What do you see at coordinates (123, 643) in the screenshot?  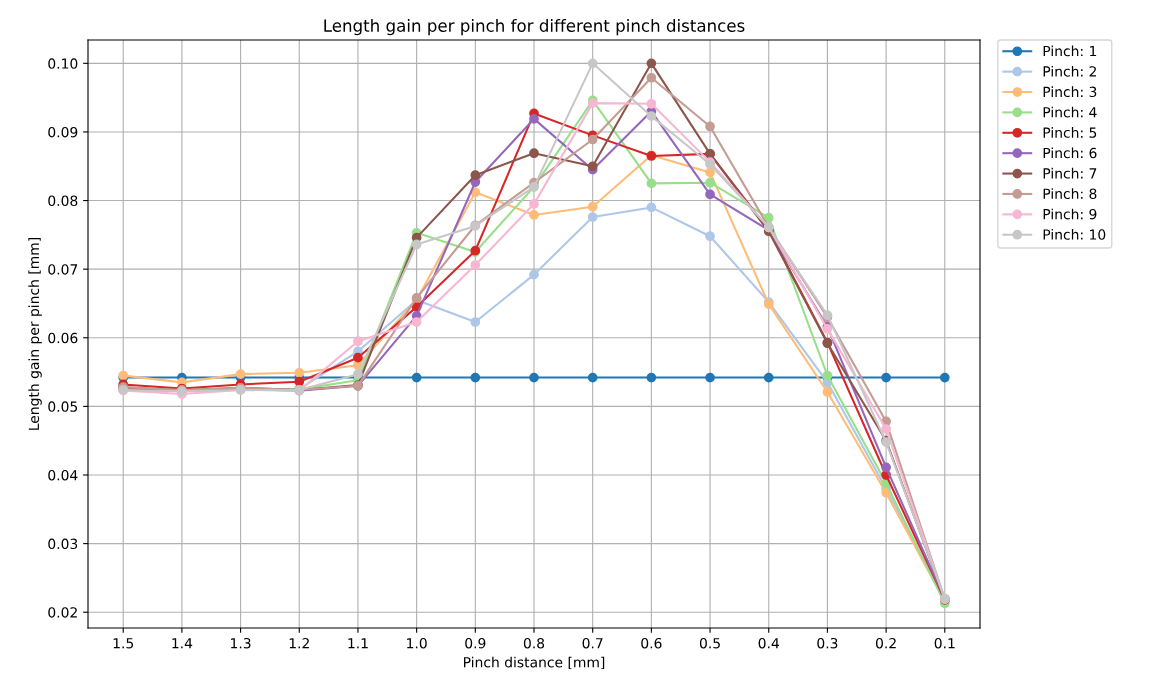 I see `x-tick-label: 1.5` at bounding box center [123, 643].